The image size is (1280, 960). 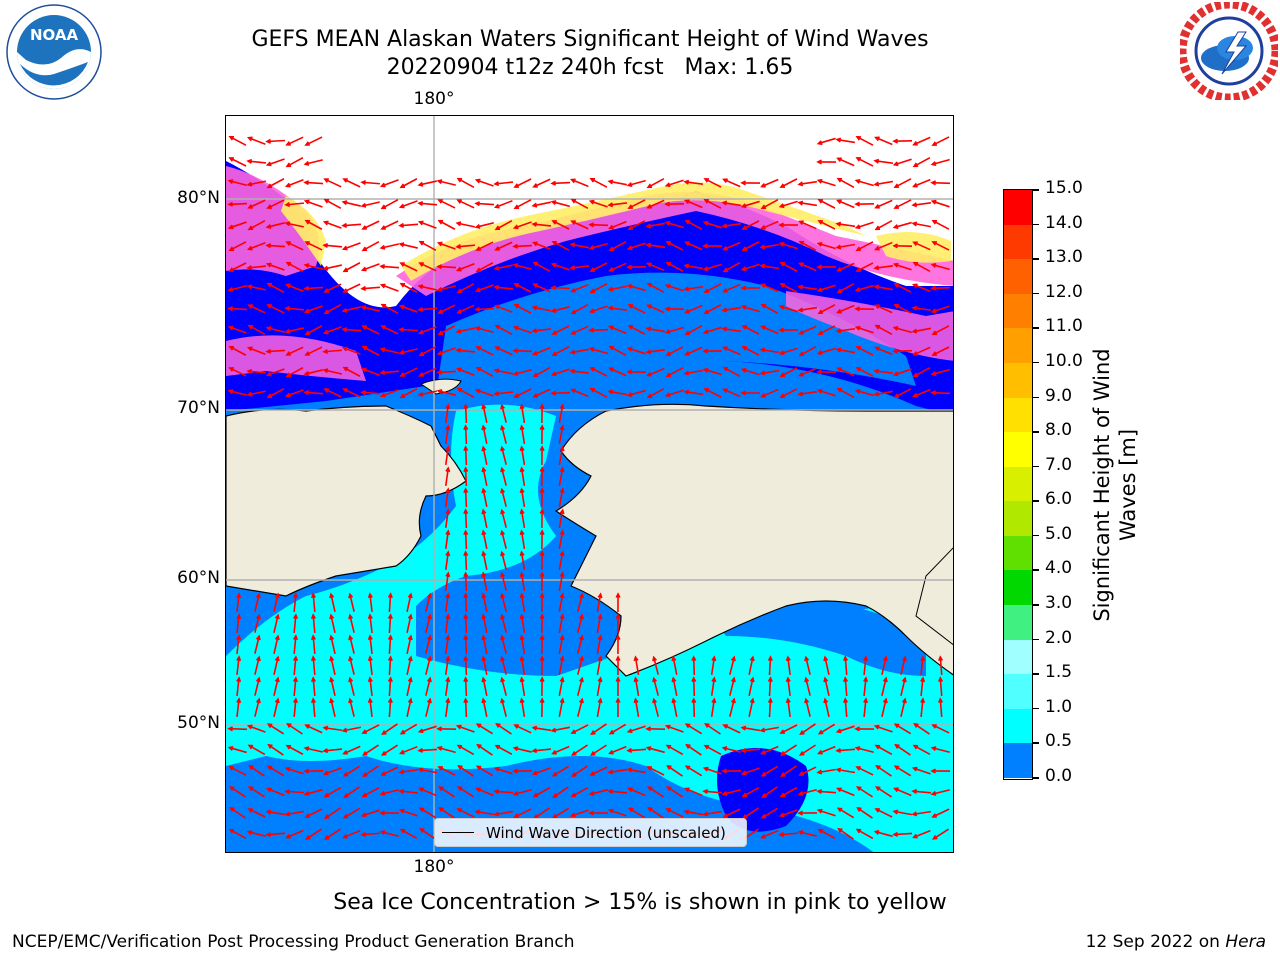 What do you see at coordinates (1059, 464) in the screenshot?
I see `colorbar-tick-label: 7.0` at bounding box center [1059, 464].